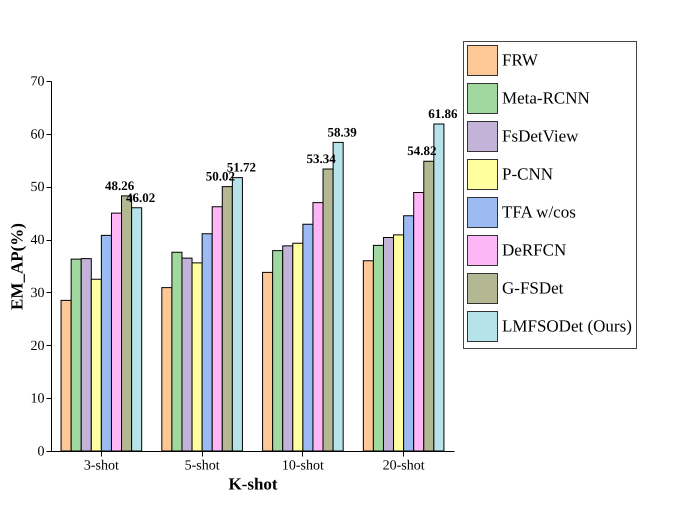  I want to click on legend-label: Meta-RCNN, so click(546, 98).